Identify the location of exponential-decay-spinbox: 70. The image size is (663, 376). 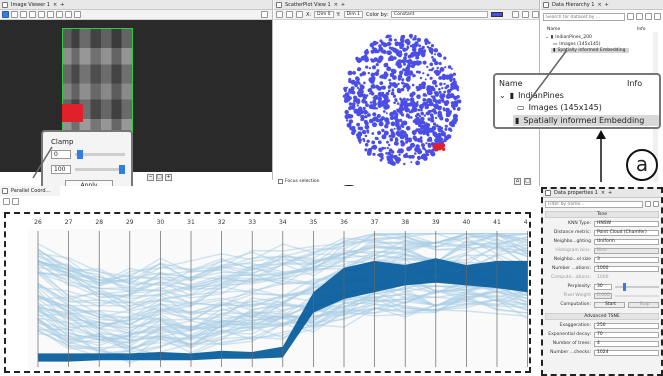
(626, 334).